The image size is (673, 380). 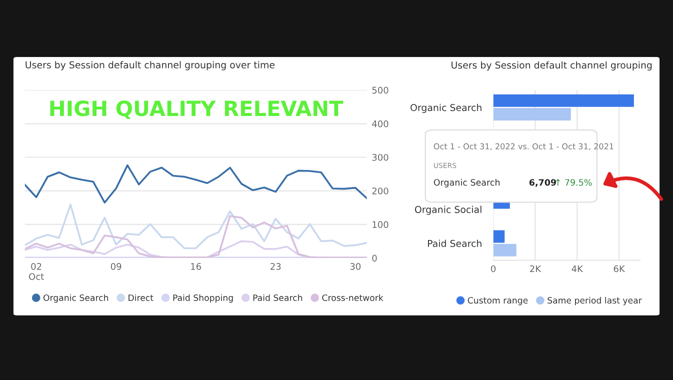 I want to click on x-tick-label: 2K, so click(x=536, y=268).